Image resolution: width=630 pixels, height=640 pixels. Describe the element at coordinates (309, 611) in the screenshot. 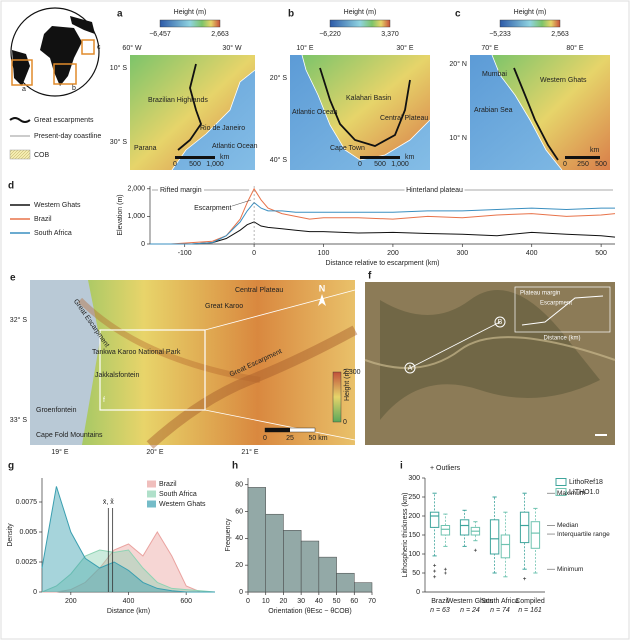

I see `x-axis-label: Orientation (θEsc − θCOB)` at that location.